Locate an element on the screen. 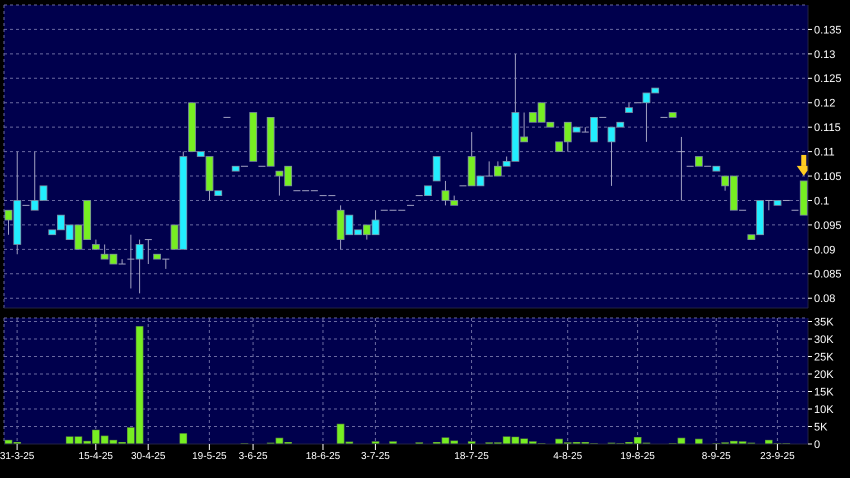 The width and height of the screenshot is (850, 478). y-tick-label: 0 is located at coordinates (817, 444).